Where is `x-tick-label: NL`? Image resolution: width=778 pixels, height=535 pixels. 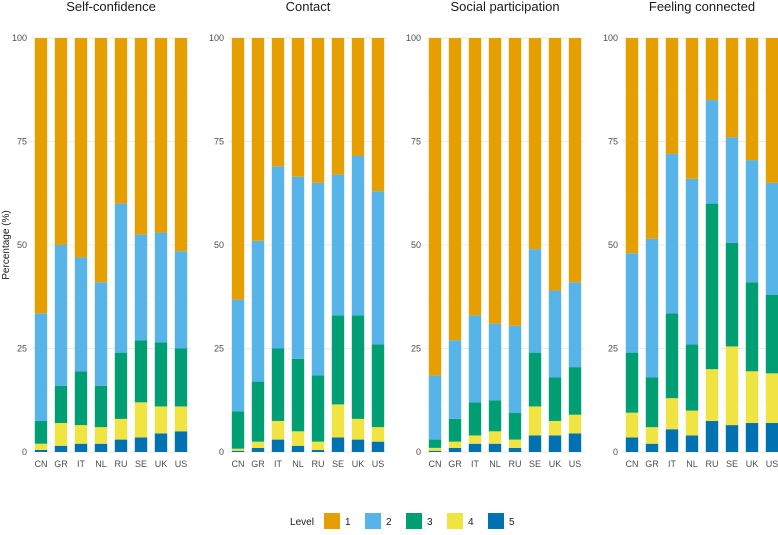
x-tick-label: NL is located at coordinates (298, 464).